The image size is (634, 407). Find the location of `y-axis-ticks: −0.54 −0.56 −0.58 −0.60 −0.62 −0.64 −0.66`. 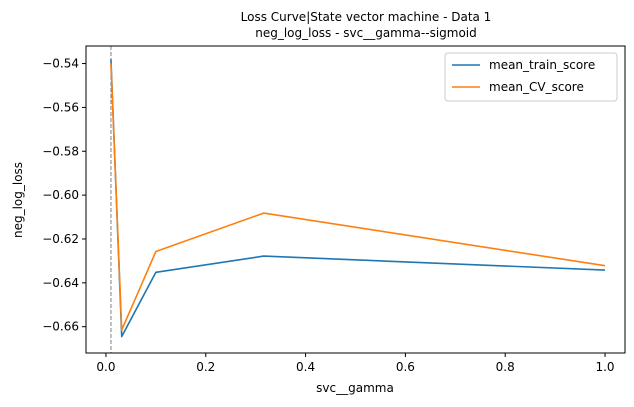

y-axis-ticks: −0.54 −0.56 −0.58 −0.60 −0.62 −0.64 −0.66 is located at coordinates (64, 195).